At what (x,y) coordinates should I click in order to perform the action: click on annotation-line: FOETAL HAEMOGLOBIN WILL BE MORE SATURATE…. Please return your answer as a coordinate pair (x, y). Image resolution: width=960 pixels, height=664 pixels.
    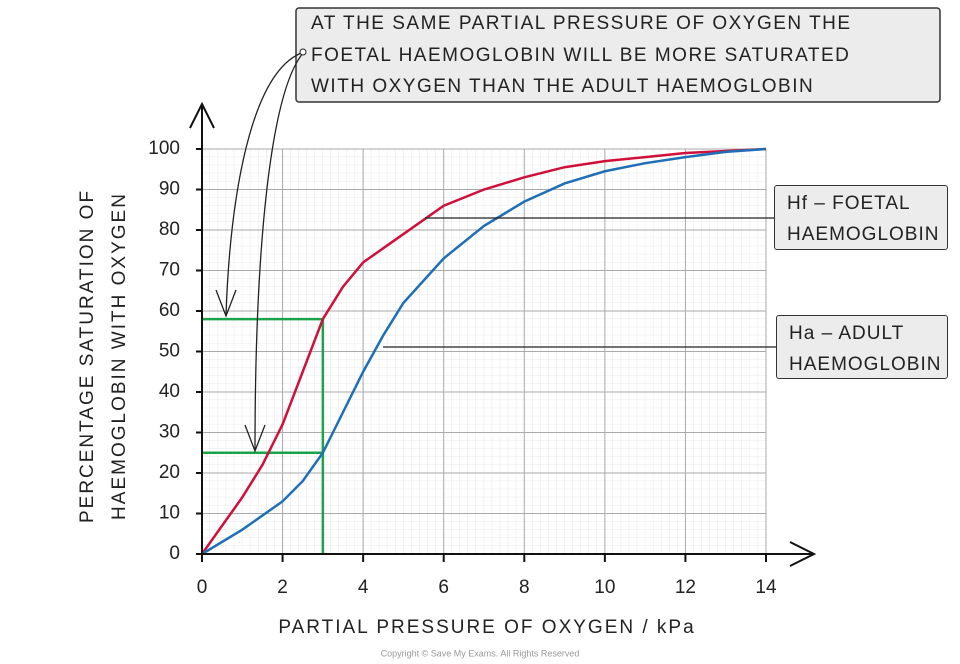
    Looking at the image, I should click on (580, 55).